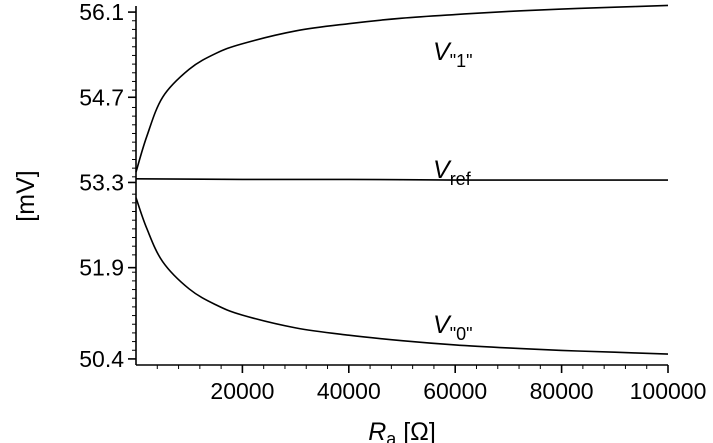  Describe the element at coordinates (101, 12) in the screenshot. I see `y-tick-label: 56.1` at that location.